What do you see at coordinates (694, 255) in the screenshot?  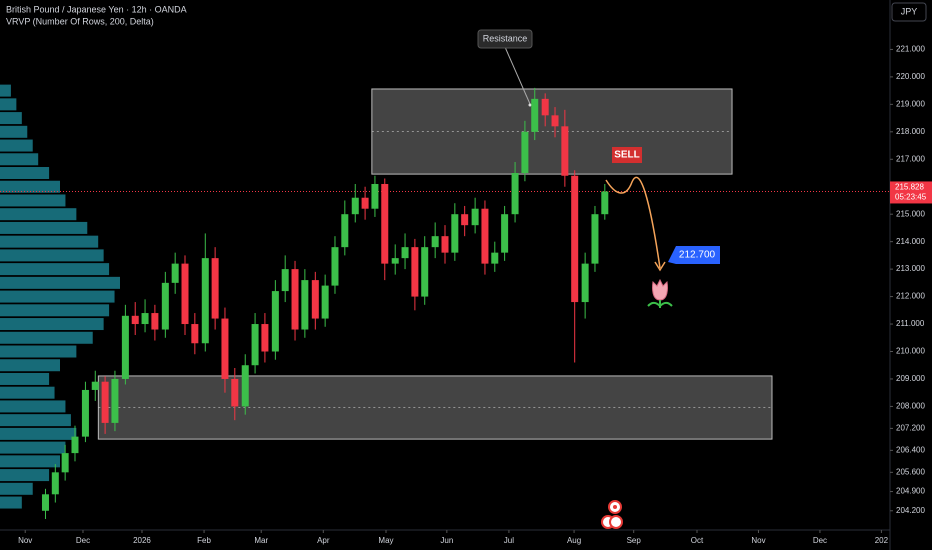 I see `target-box` at bounding box center [694, 255].